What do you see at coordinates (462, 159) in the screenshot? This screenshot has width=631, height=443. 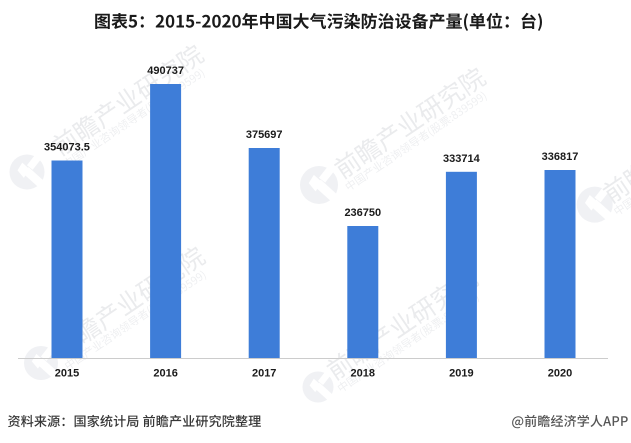 I see `svg-text: 333714` at bounding box center [462, 159].